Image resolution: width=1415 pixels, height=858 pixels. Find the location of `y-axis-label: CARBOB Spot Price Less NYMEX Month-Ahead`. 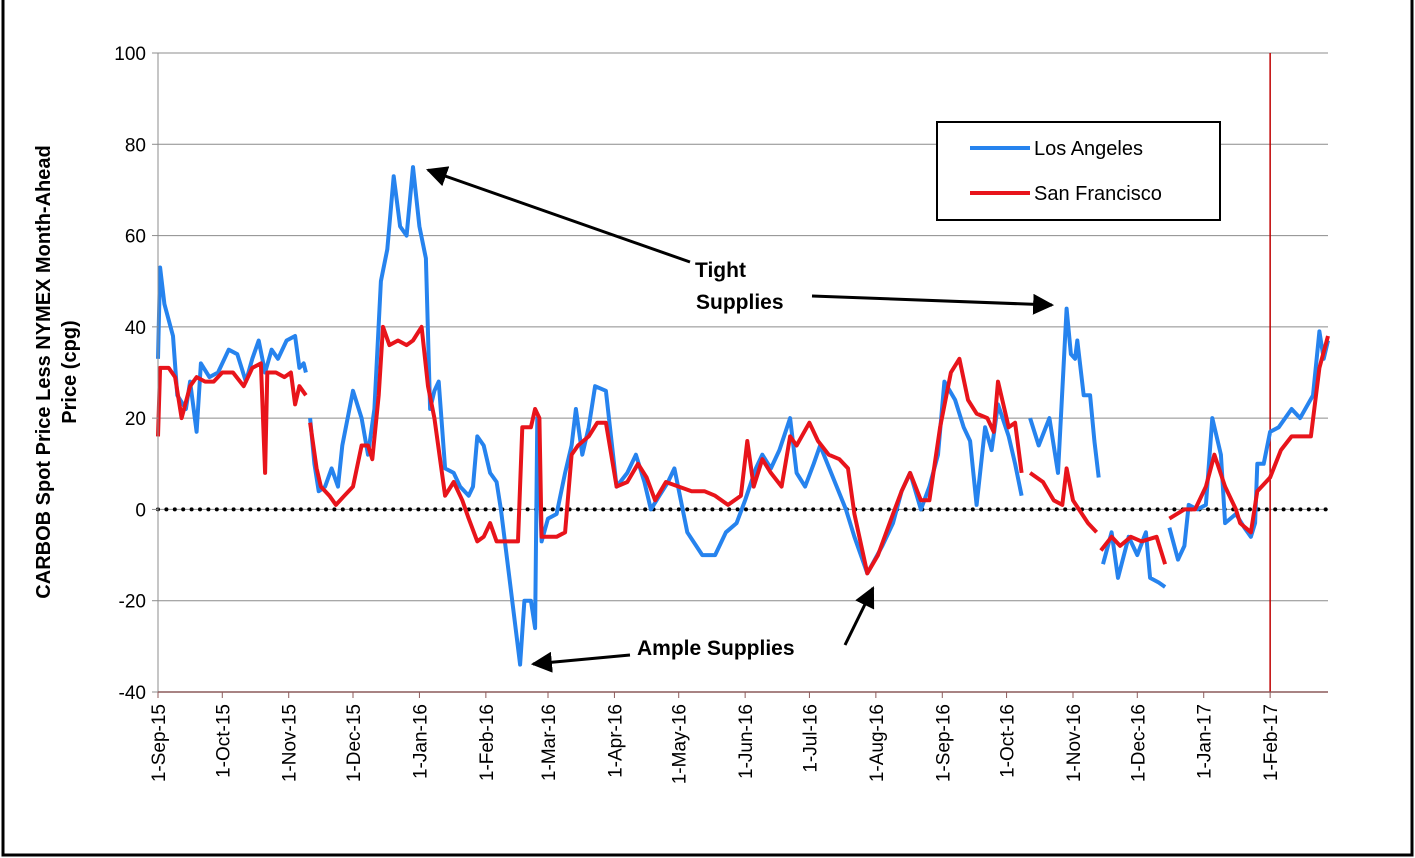

y-axis-label: CARBOB Spot Price Less NYMEX Month-Ahead is located at coordinates (44, 371).